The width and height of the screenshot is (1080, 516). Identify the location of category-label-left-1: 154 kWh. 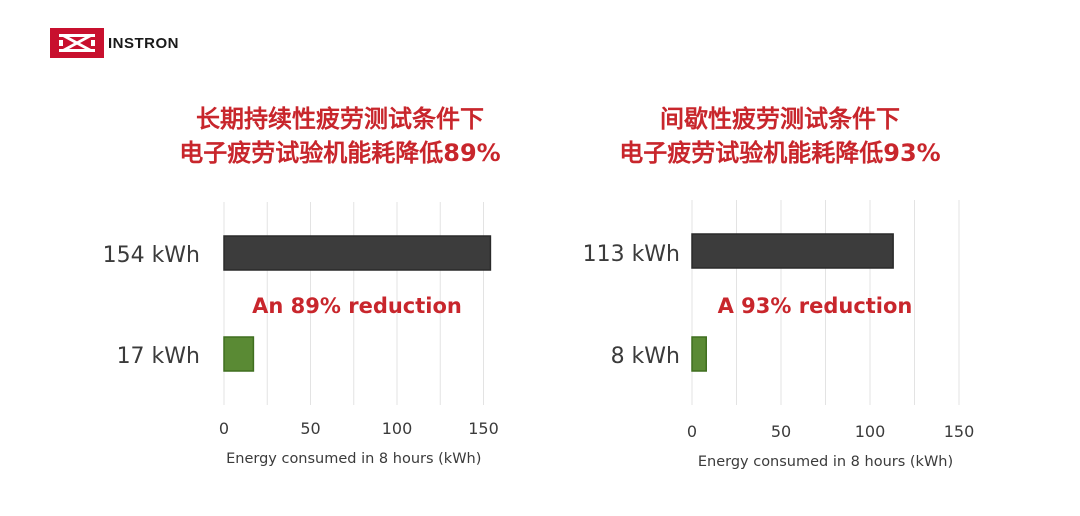
(151, 255).